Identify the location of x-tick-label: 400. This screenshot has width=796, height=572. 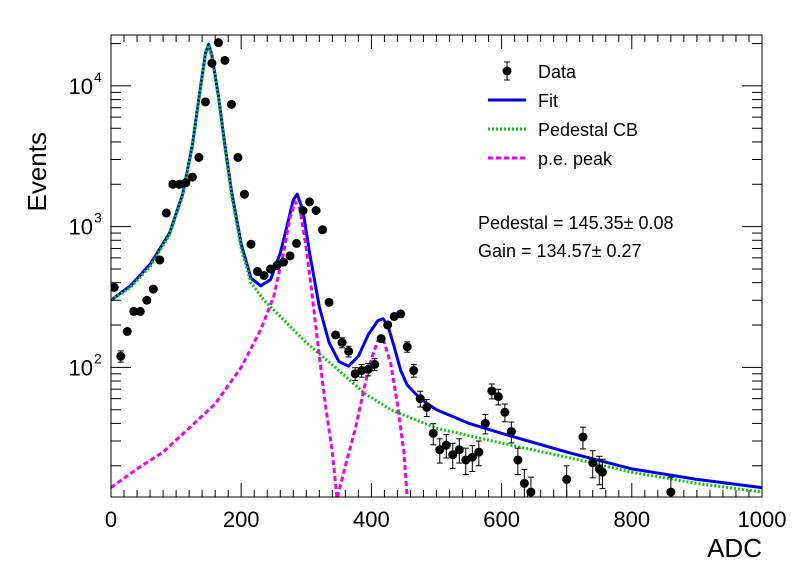
(371, 519).